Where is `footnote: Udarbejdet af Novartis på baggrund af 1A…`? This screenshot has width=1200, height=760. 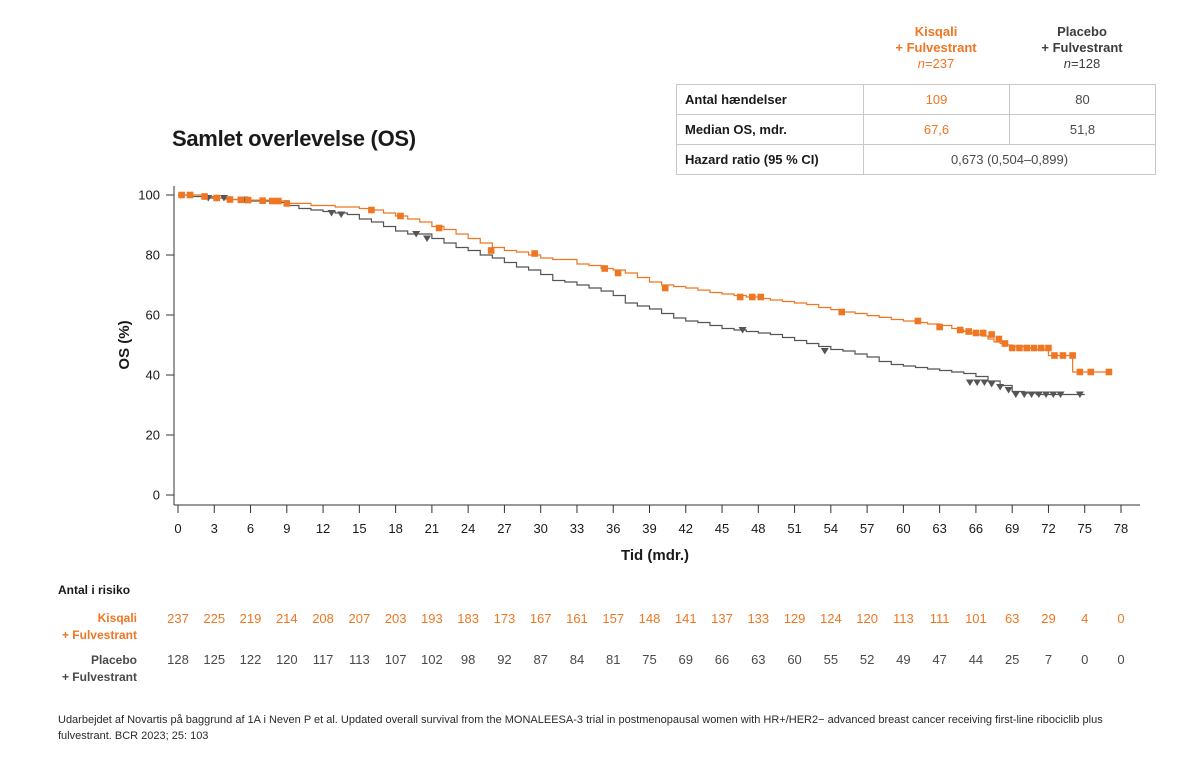
footnote: Udarbejdet af Novartis på baggrund af 1A… is located at coordinates (580, 728).